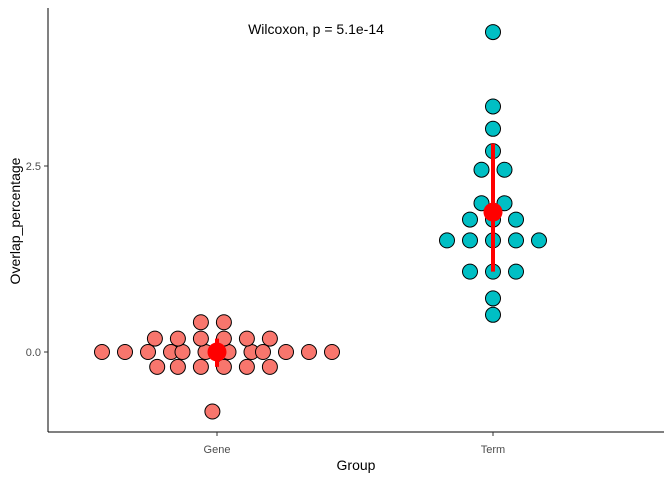  Describe the element at coordinates (15, 220) in the screenshot. I see `y-axis-title: Overlap_percentage` at that location.